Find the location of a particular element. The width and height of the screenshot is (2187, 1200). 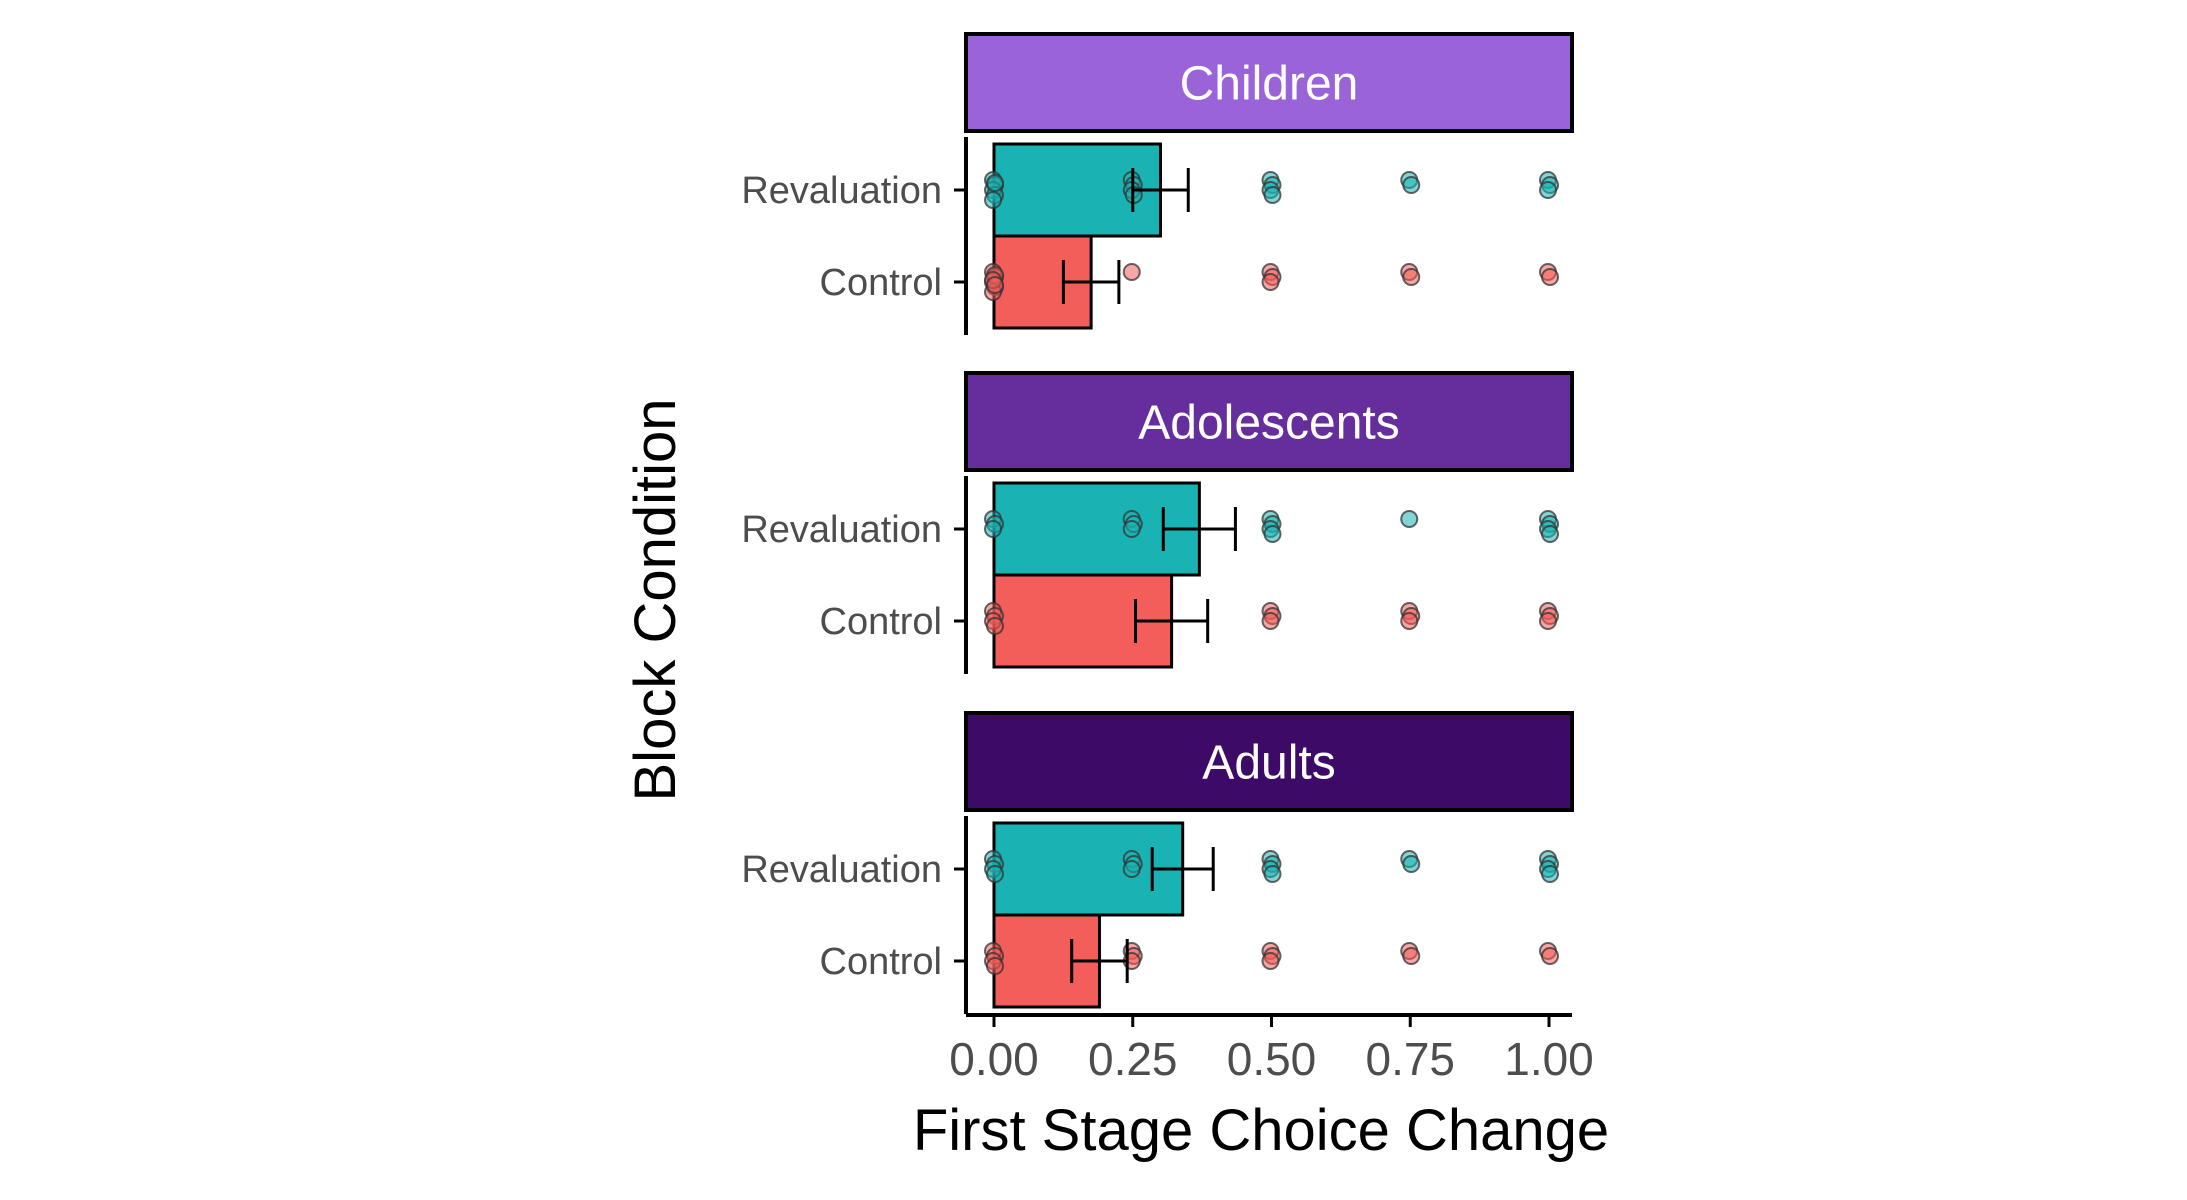

strip-adults is located at coordinates (1269, 761).